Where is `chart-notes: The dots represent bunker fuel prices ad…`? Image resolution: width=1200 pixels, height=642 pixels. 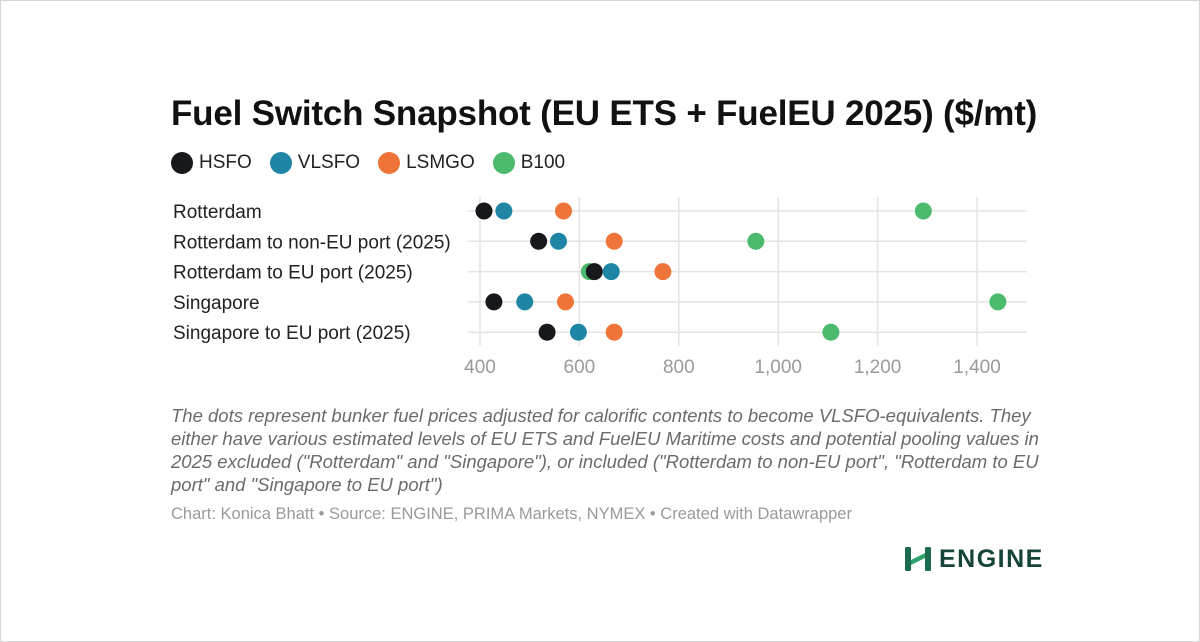 chart-notes: The dots represent bunker fuel prices ad… is located at coordinates (605, 450).